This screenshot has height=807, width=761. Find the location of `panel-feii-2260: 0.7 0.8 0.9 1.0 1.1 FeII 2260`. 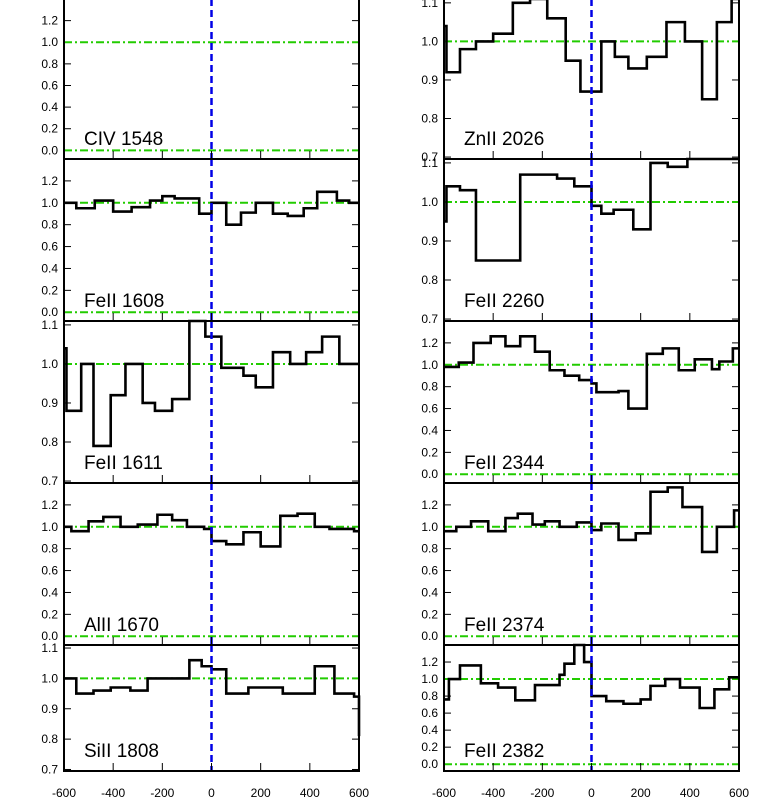

panel-feii-2260: 0.7 0.8 0.9 1.0 1.1 FeII 2260 is located at coordinates (580, 241).